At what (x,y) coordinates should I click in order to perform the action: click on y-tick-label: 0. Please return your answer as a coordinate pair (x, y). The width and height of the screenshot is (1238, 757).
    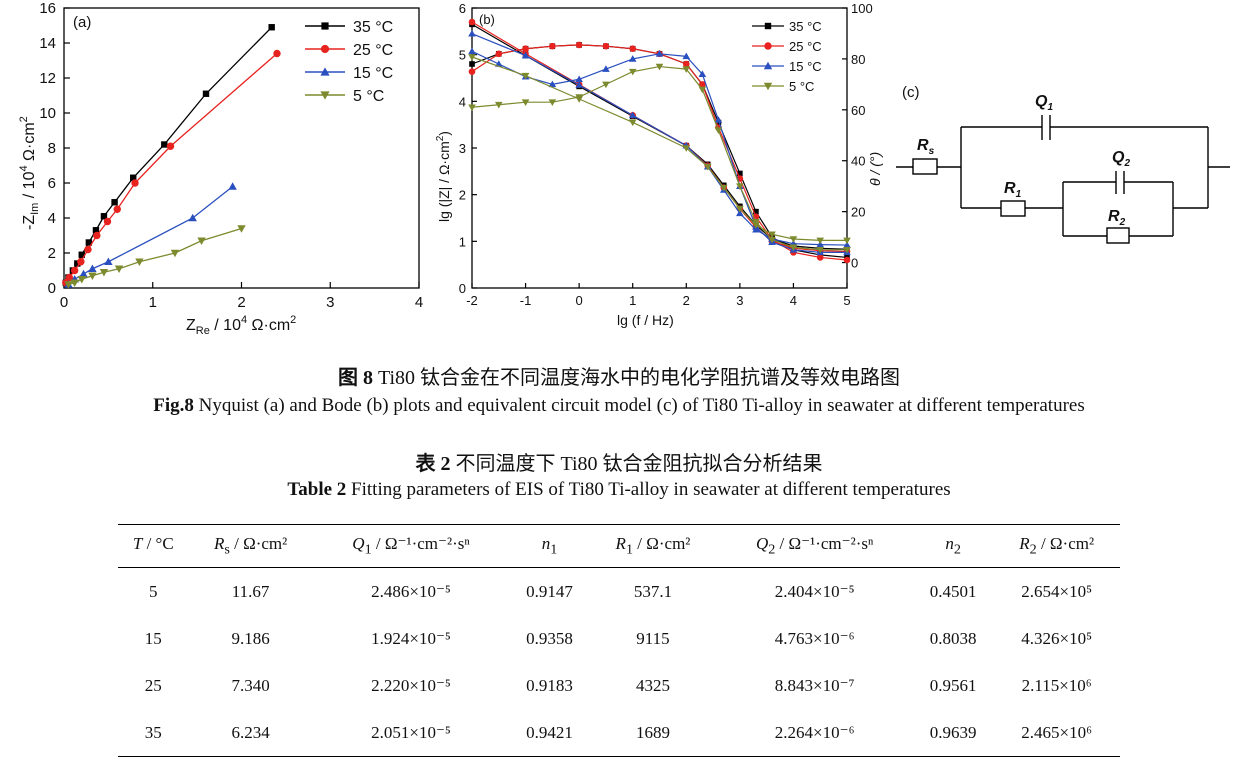
    Looking at the image, I should click on (462, 288).